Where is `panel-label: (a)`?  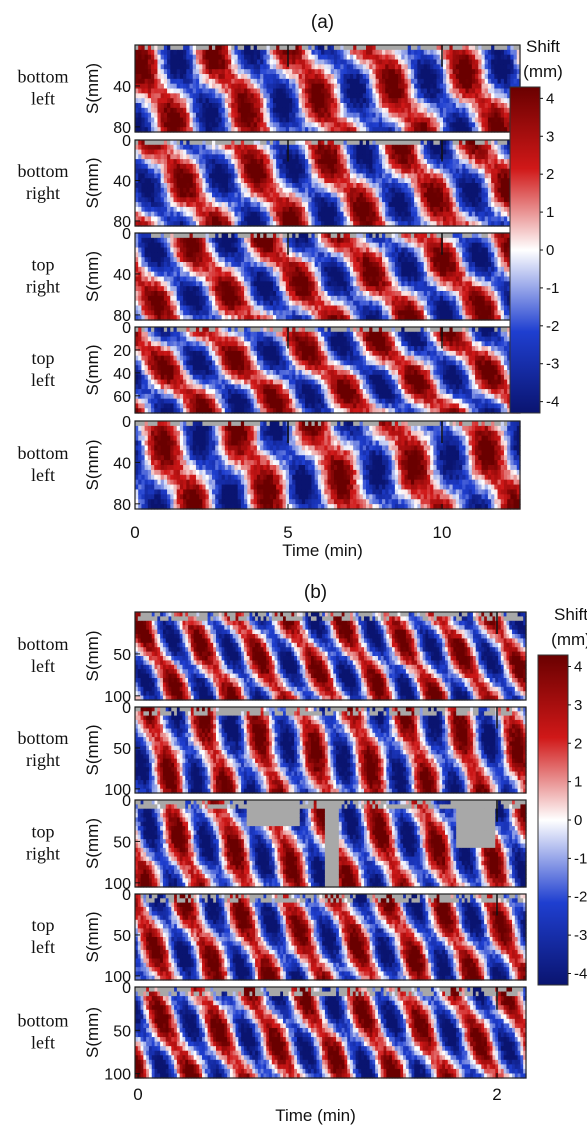
panel-label: (a) is located at coordinates (322, 22).